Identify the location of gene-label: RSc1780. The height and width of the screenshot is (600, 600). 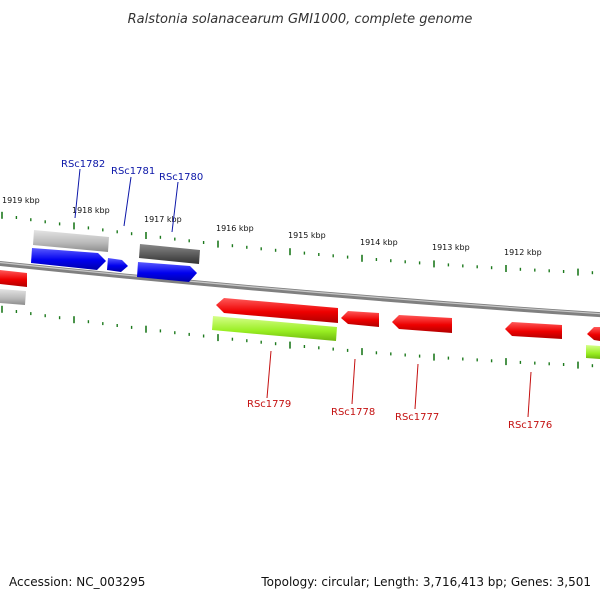
(181, 177).